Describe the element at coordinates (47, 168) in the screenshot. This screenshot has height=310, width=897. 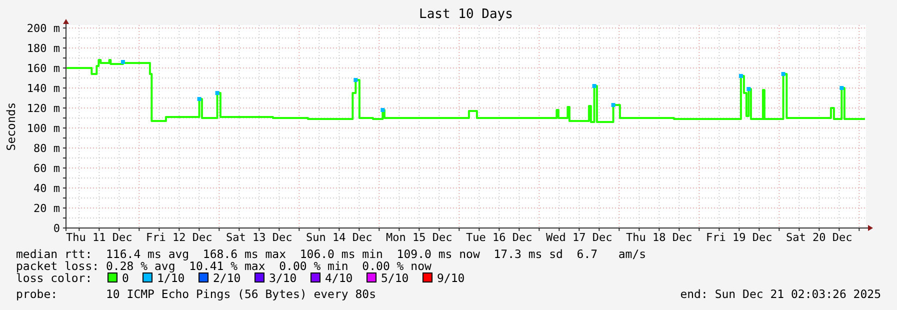
I see `y-tick-label: 60 m` at that location.